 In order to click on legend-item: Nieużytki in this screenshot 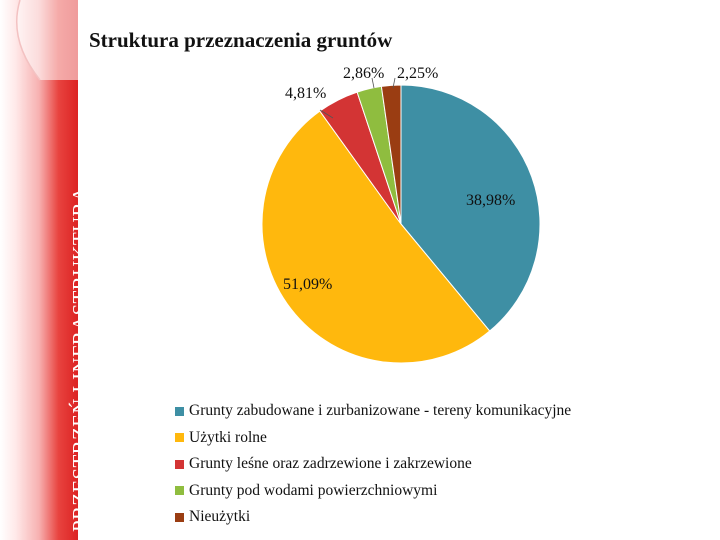, I will do `click(373, 517)`.